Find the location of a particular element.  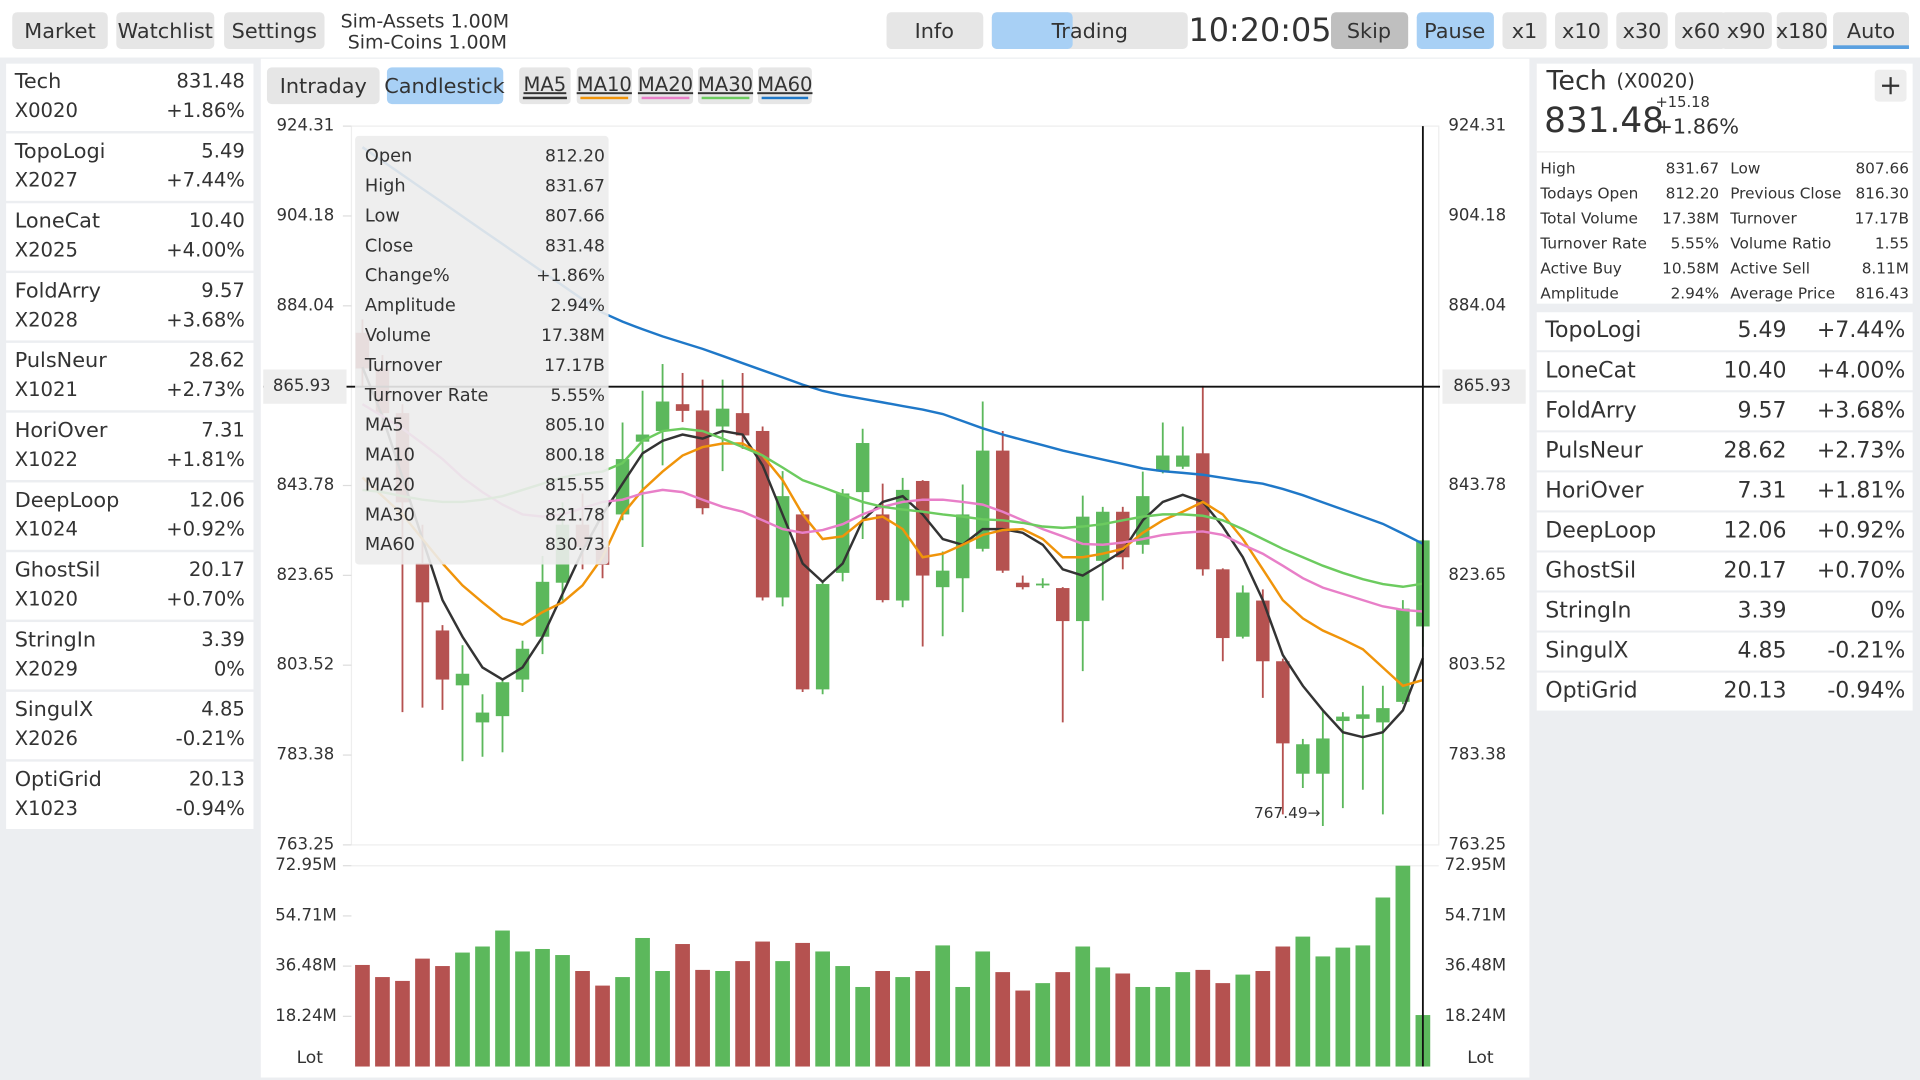

quote-code: (X0020) is located at coordinates (1655, 81).